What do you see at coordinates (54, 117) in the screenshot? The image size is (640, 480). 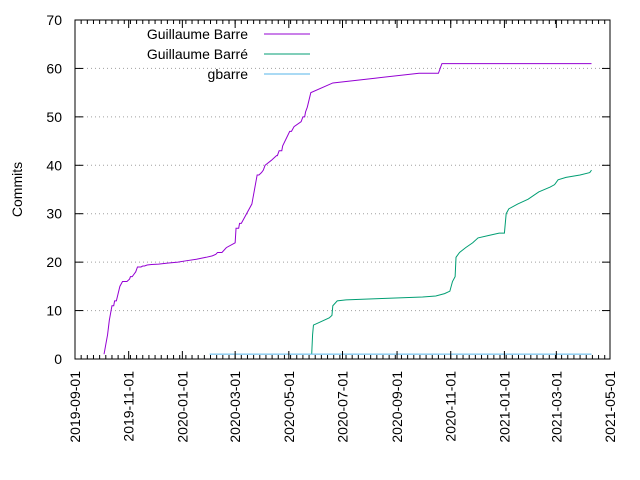 I see `y-tick-label: 50` at bounding box center [54, 117].